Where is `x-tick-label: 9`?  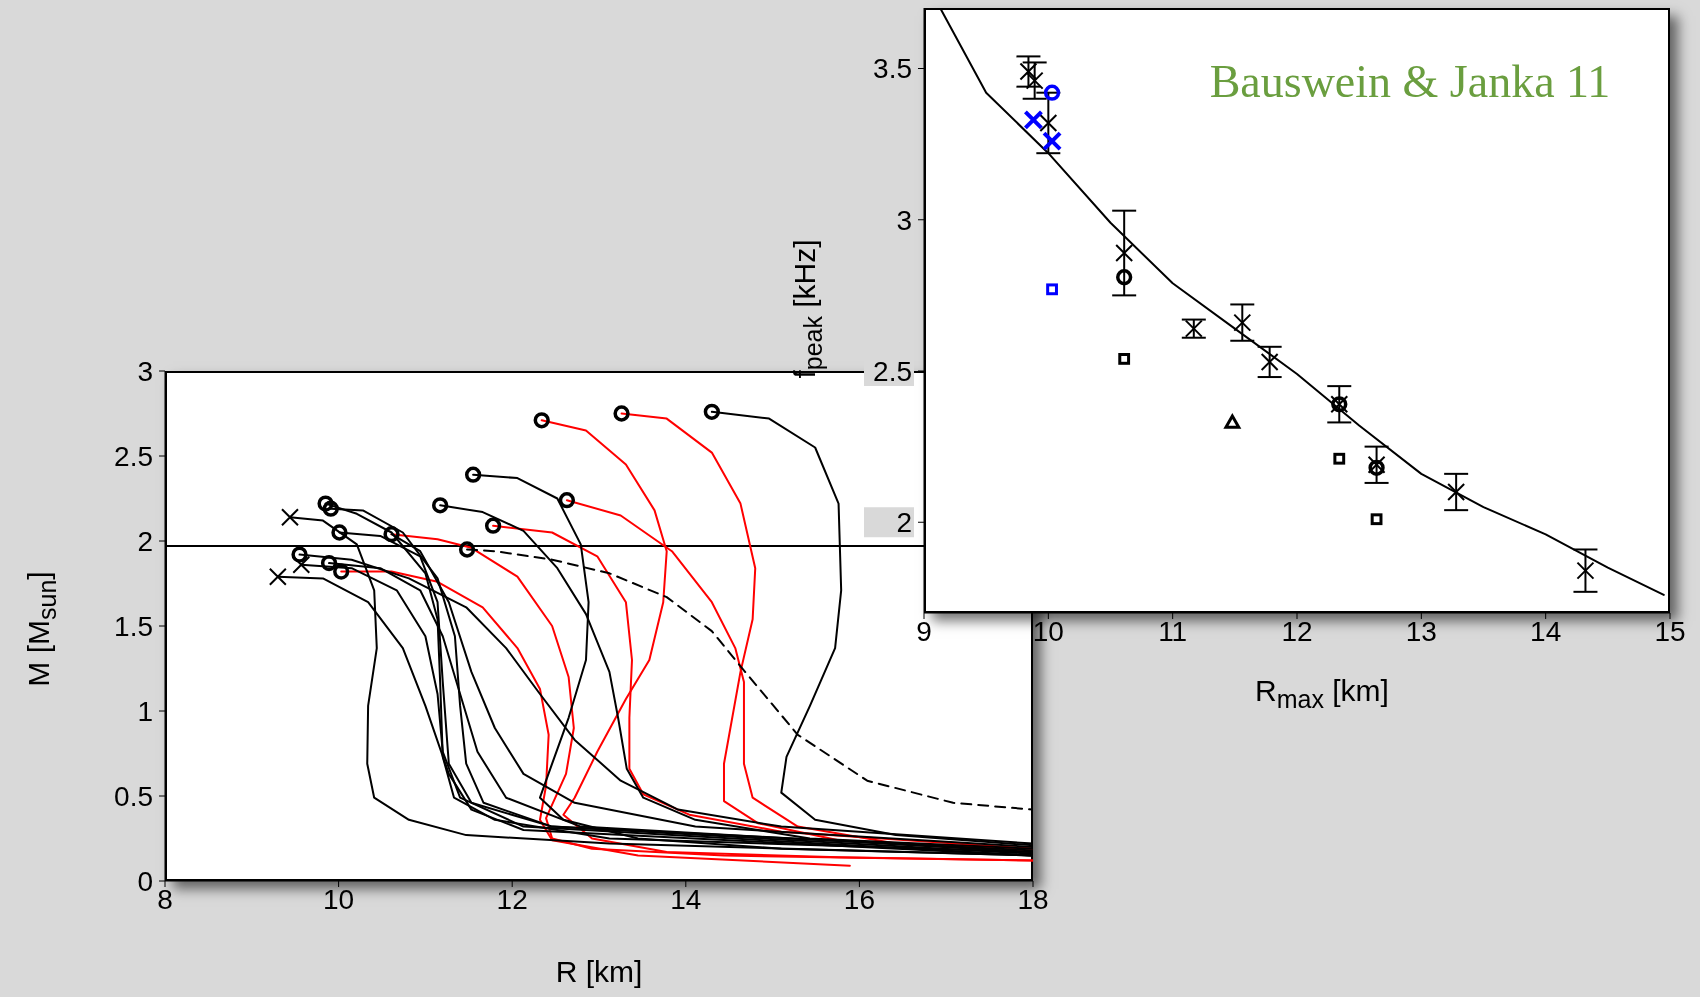 x-tick-label: 9 is located at coordinates (924, 631).